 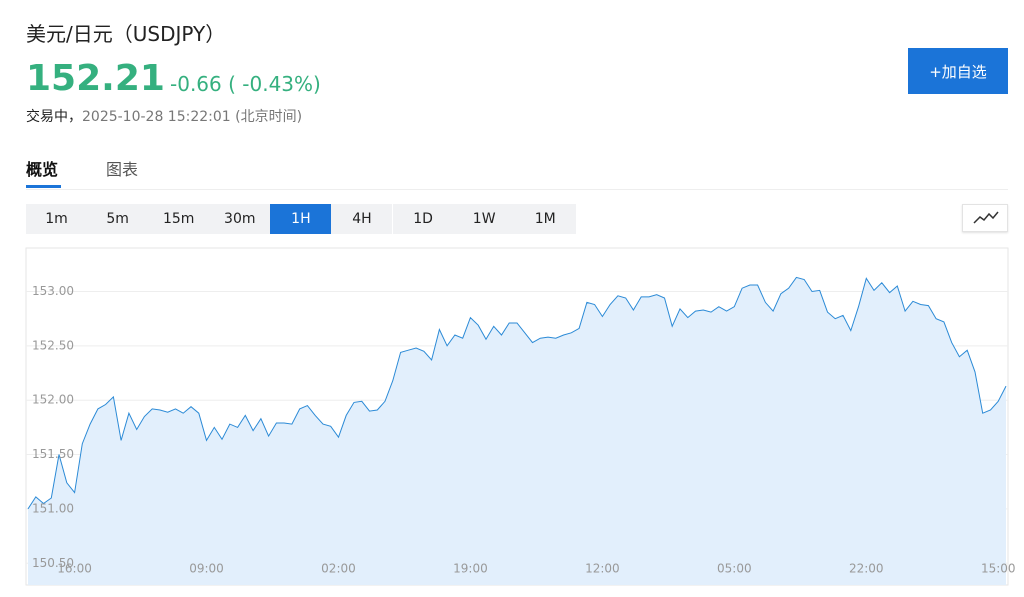 I want to click on interval-button: 1H, so click(x=301, y=219).